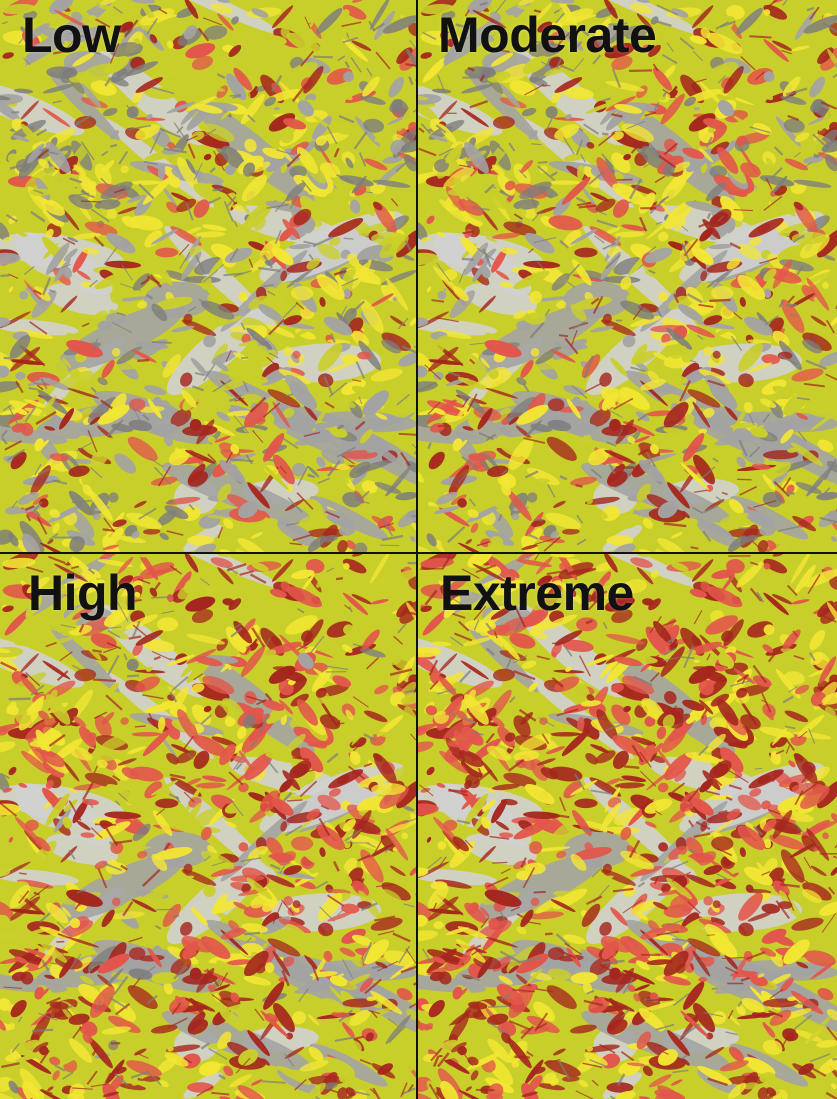  What do you see at coordinates (537, 593) in the screenshot?
I see `panel-label-extreme: Extreme` at bounding box center [537, 593].